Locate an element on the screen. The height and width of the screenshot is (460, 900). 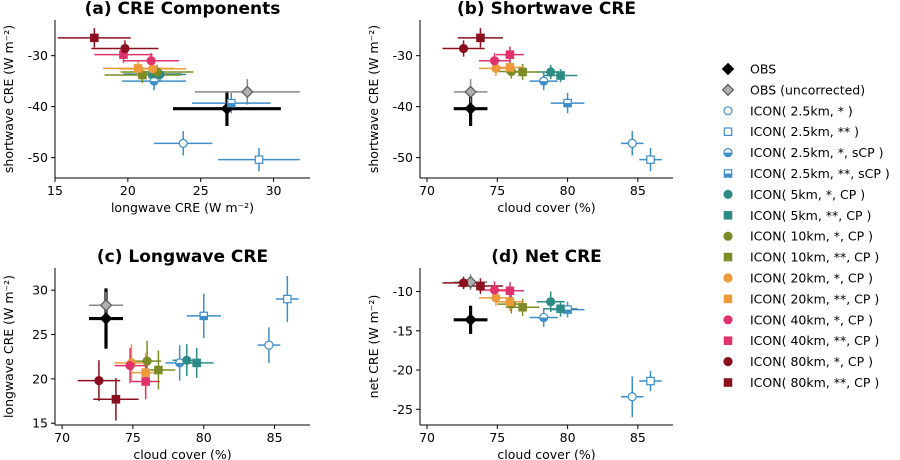
x-axis-label: longwave CRE (W m⁻²) is located at coordinates (182, 207).